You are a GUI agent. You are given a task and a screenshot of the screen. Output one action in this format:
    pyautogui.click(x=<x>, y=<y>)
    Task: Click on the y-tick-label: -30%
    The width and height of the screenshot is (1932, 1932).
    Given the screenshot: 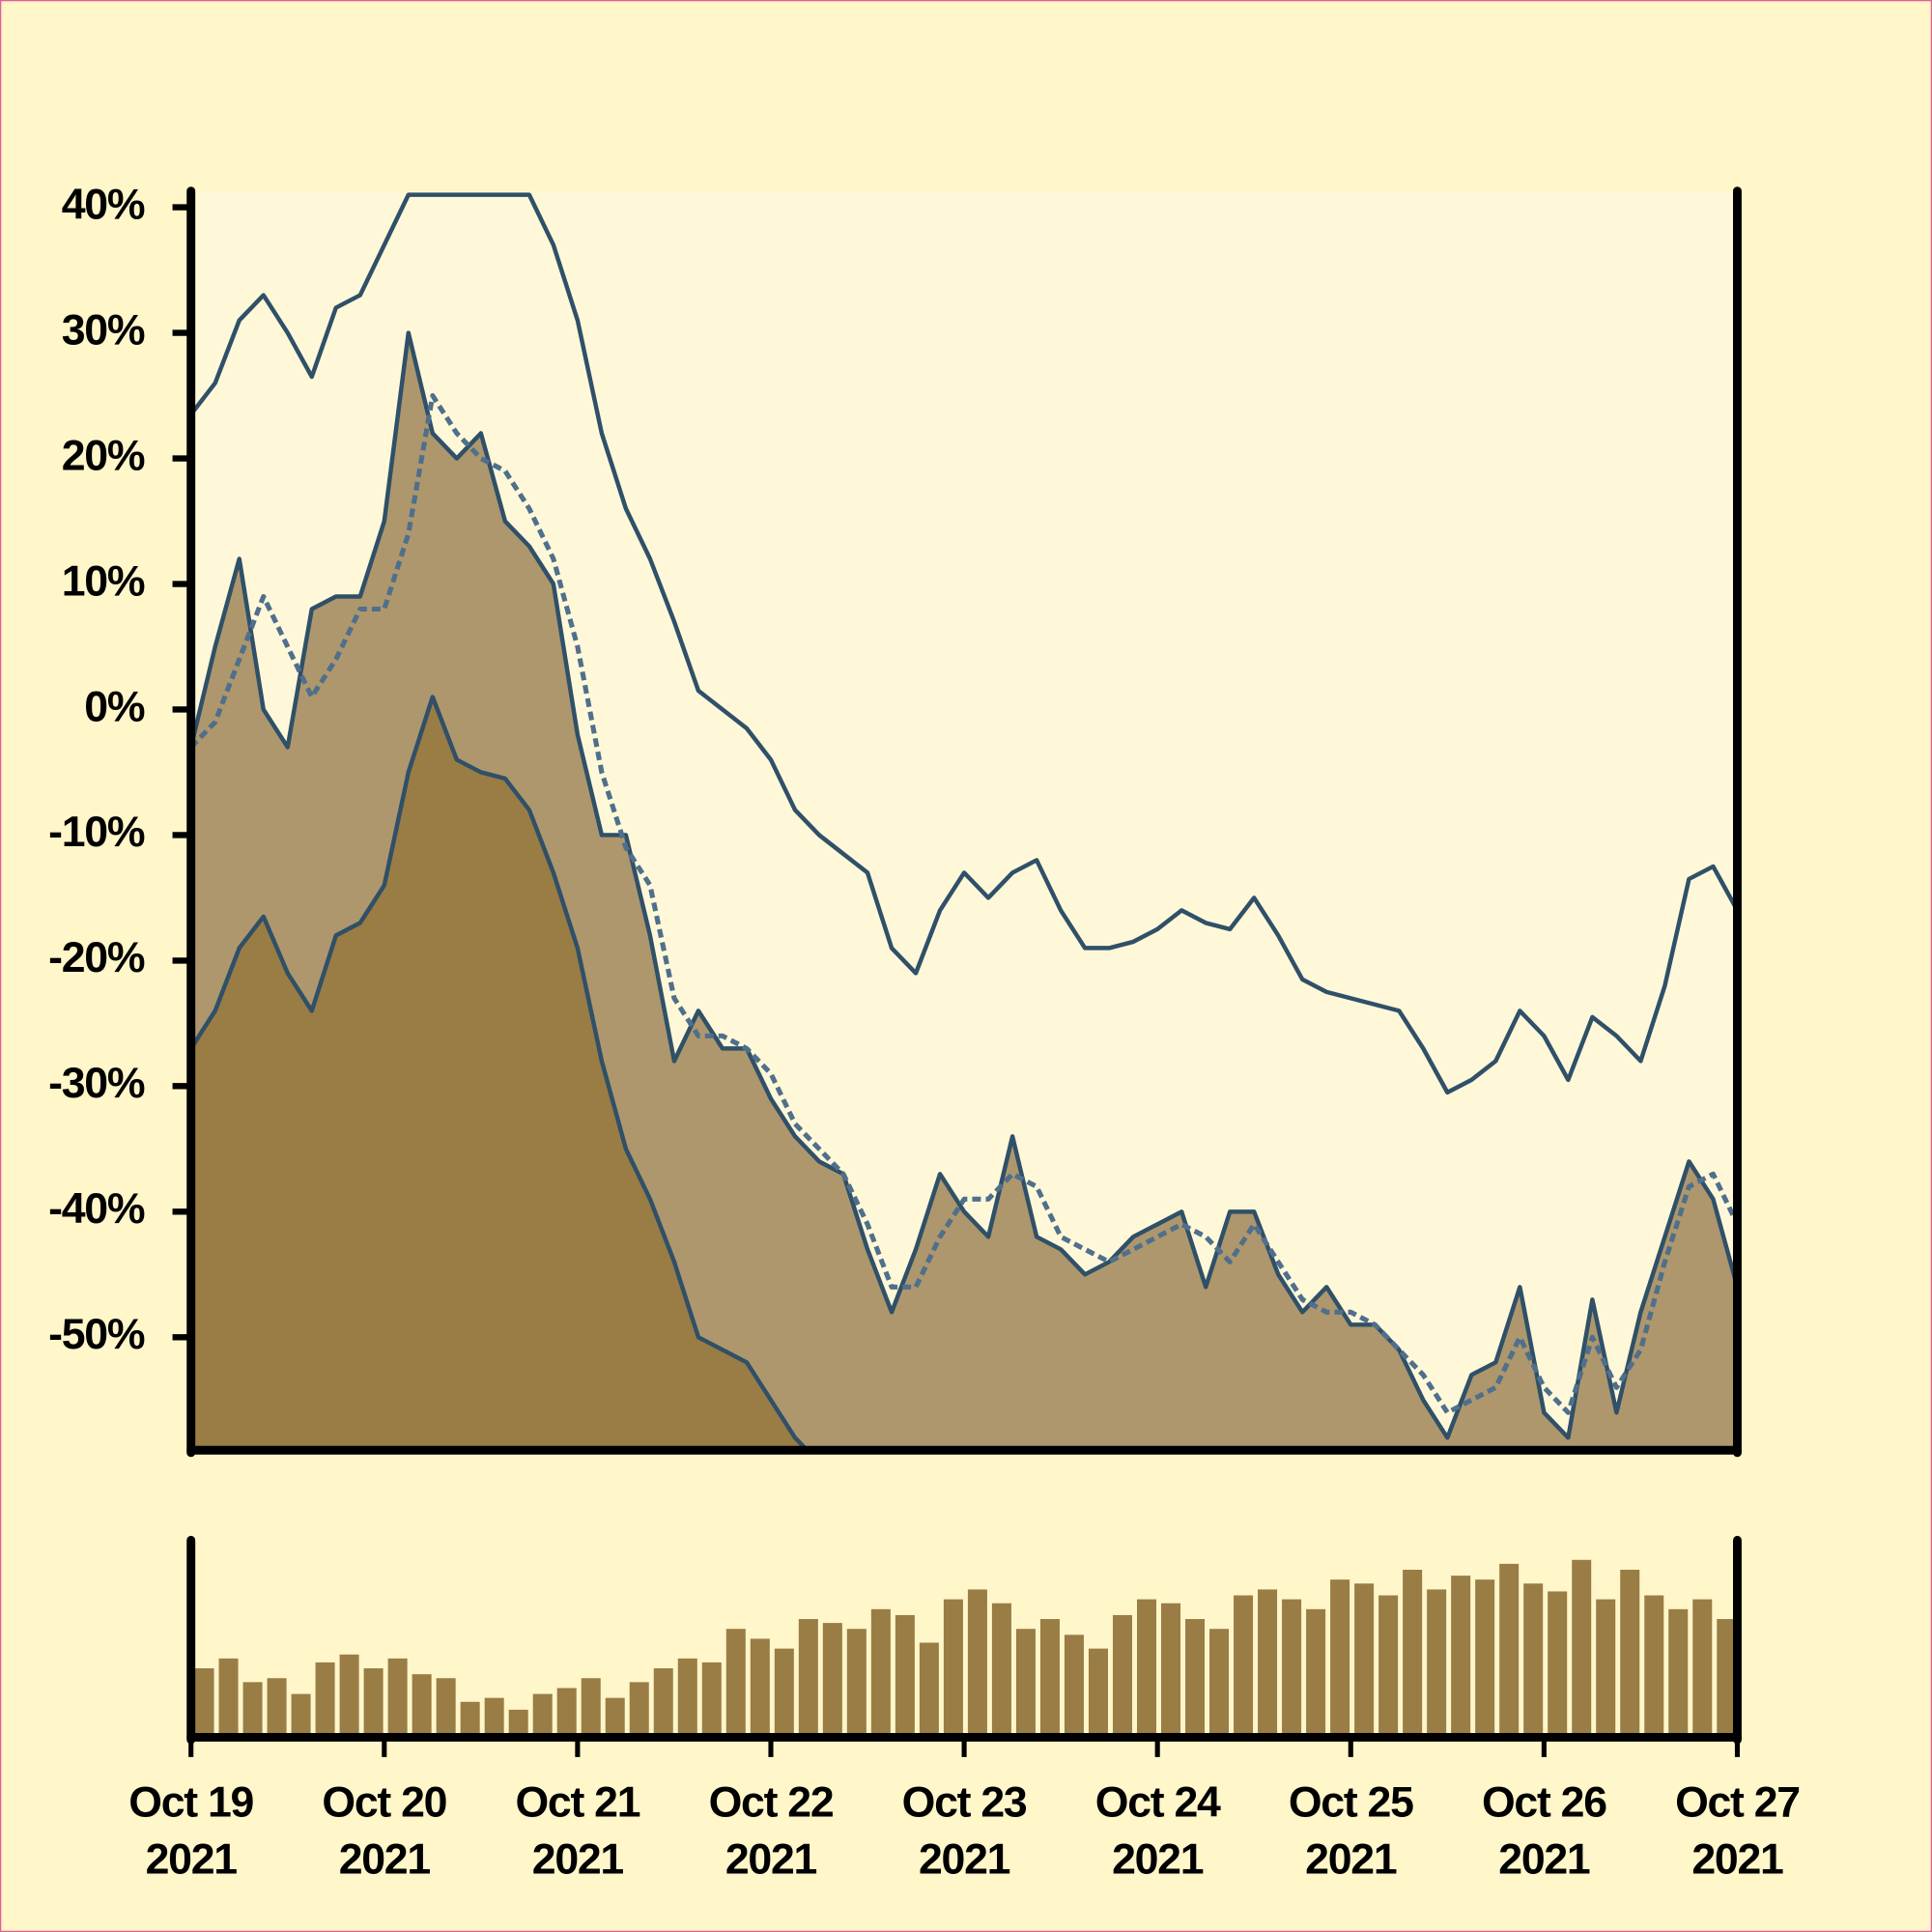 What is the action you would take?
    pyautogui.click(x=96, y=1083)
    